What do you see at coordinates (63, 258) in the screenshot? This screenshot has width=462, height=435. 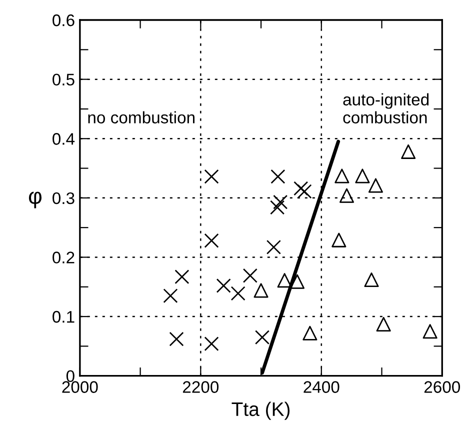 I see `y-tick-label: 0.2` at bounding box center [63, 258].